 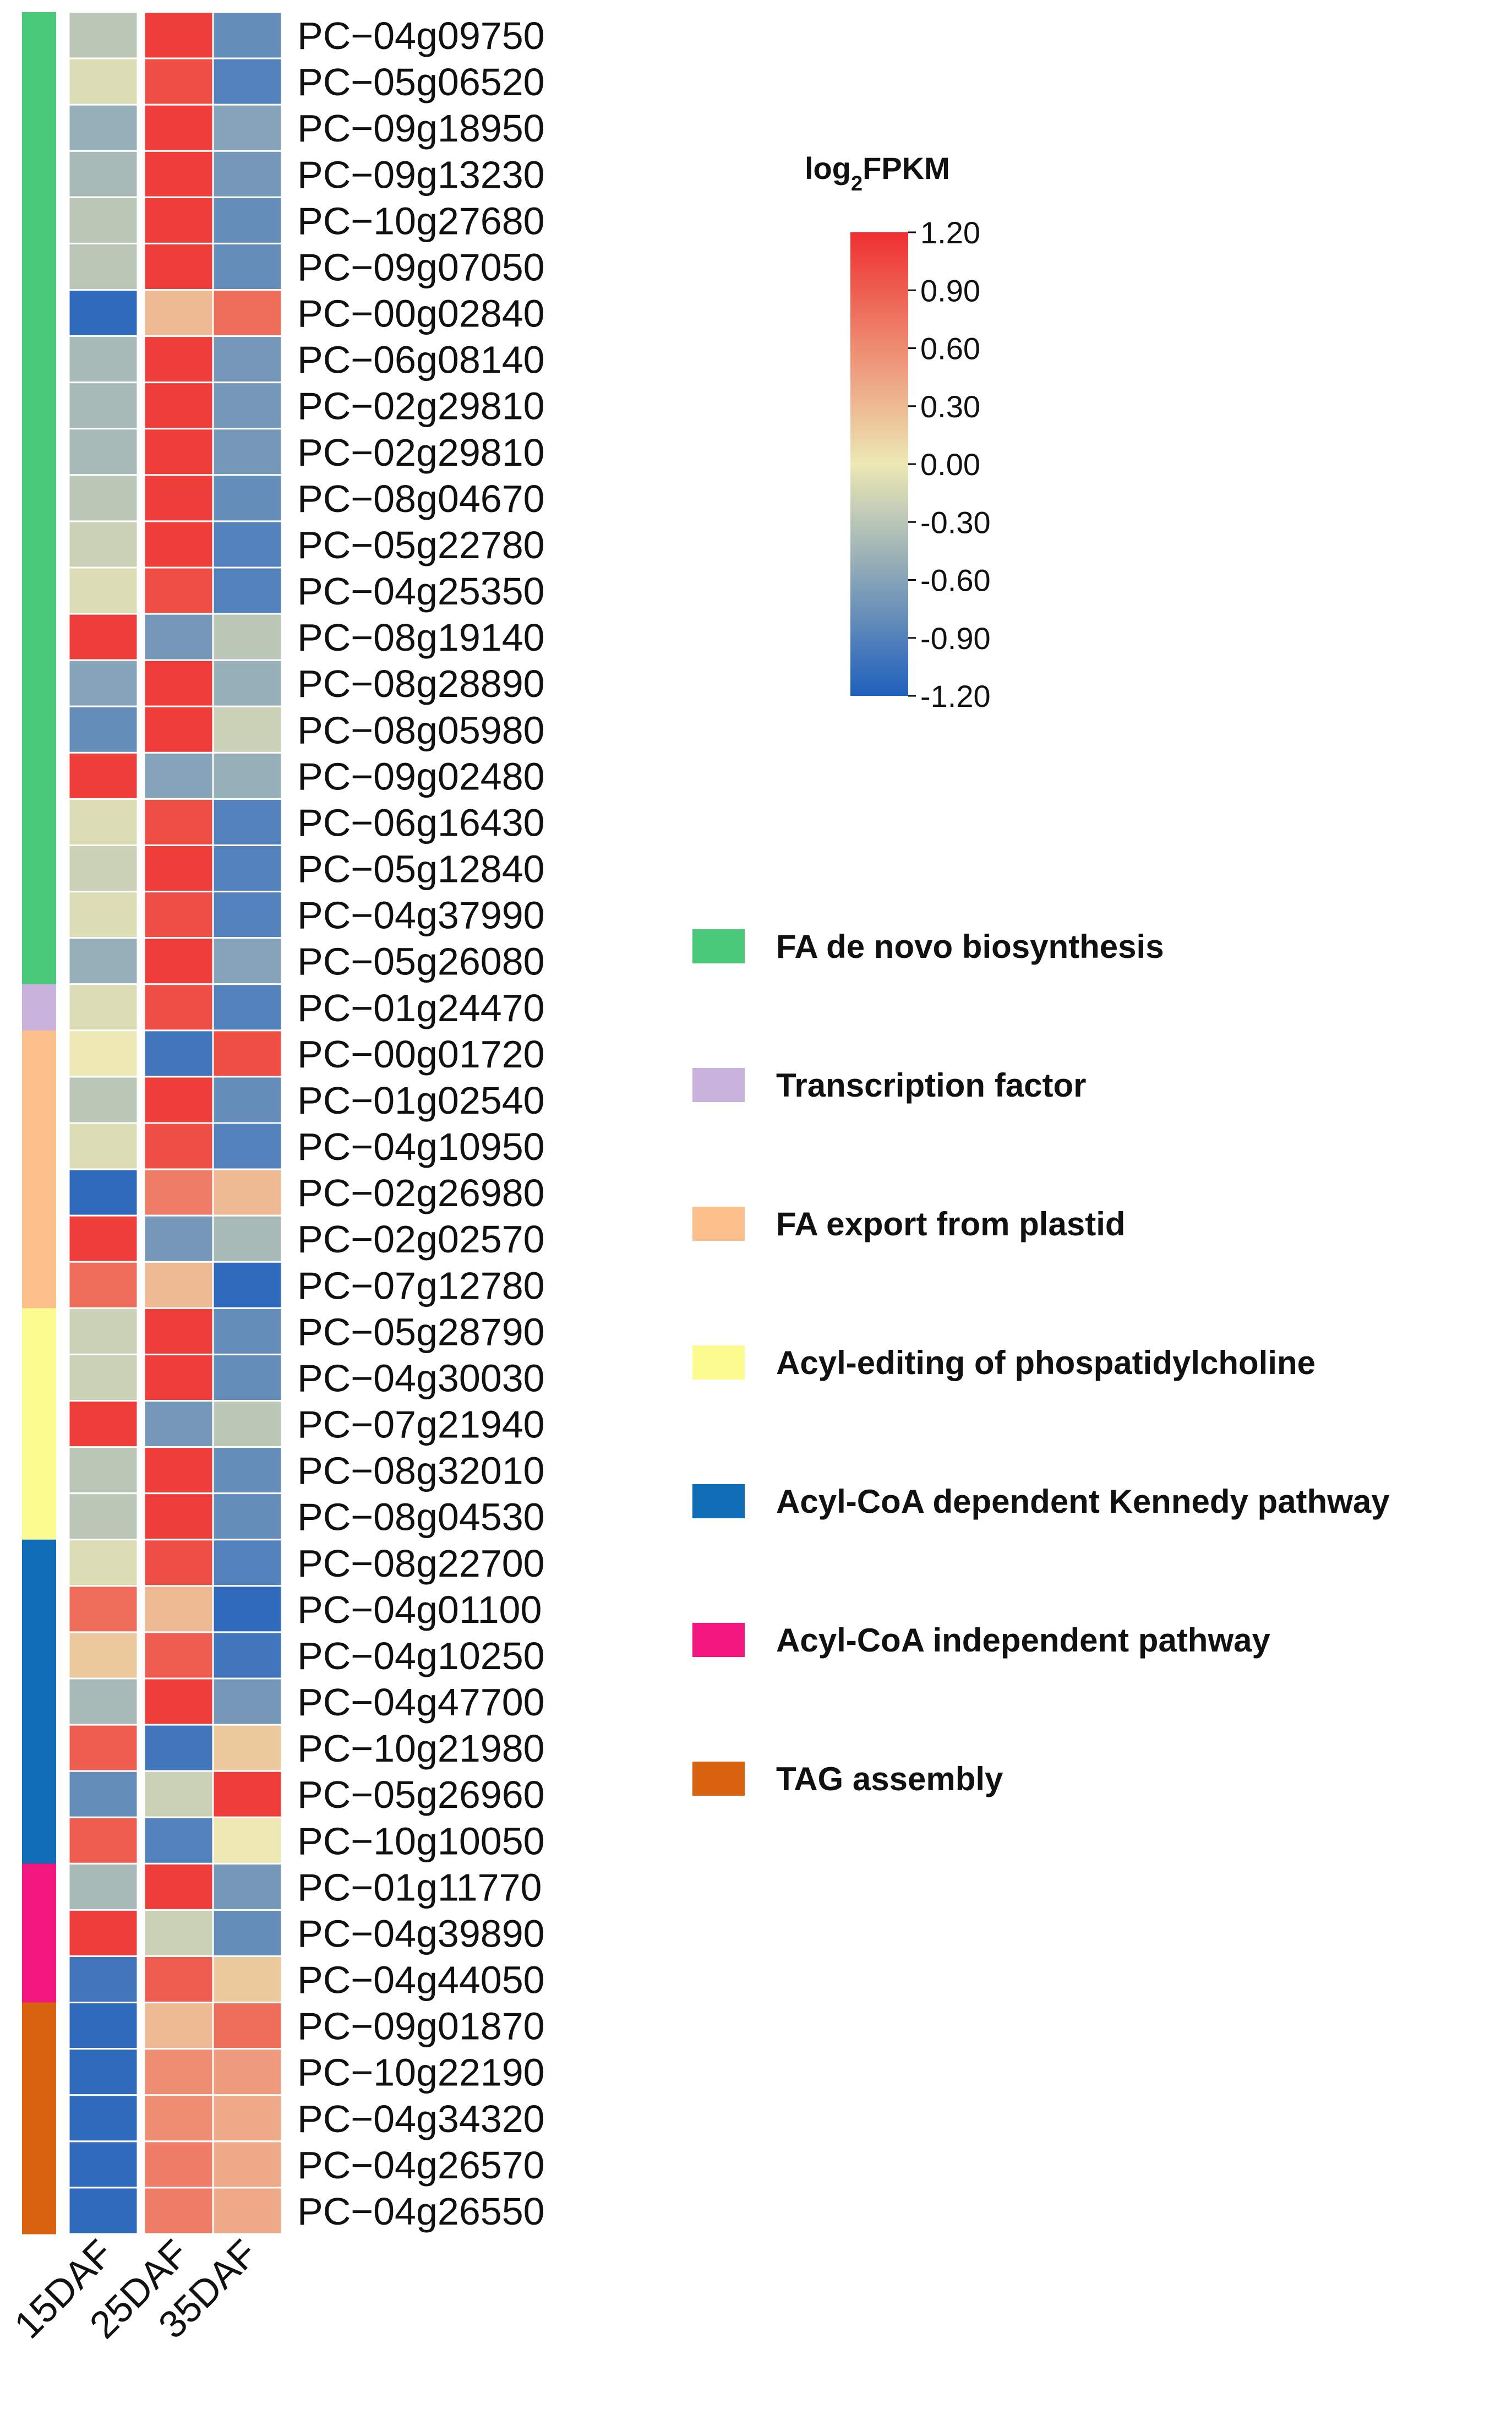 I want to click on color-scale-tick-label: 0.30, so click(x=950, y=406).